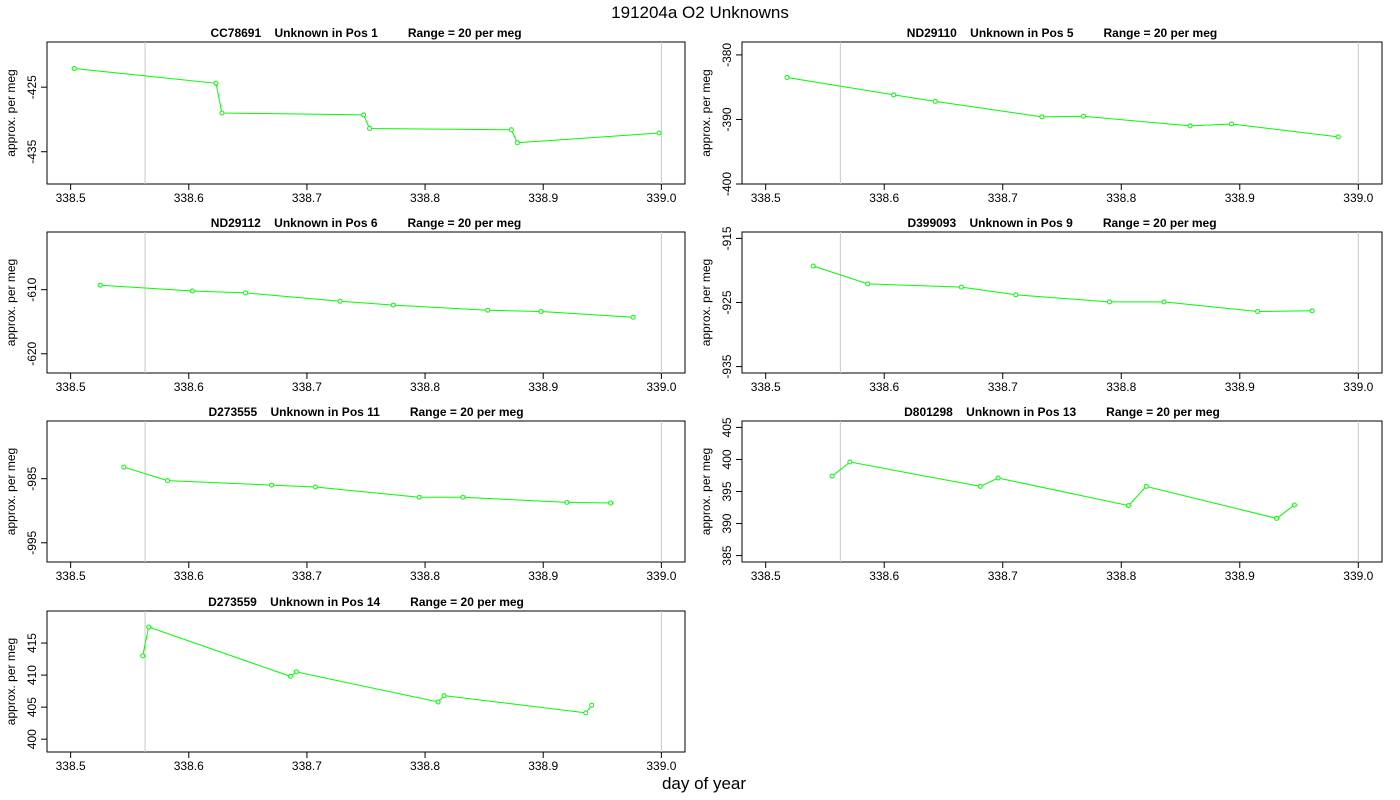 The width and height of the screenshot is (1400, 800). What do you see at coordinates (32, 87) in the screenshot?
I see `y-tick-label: -425` at bounding box center [32, 87].